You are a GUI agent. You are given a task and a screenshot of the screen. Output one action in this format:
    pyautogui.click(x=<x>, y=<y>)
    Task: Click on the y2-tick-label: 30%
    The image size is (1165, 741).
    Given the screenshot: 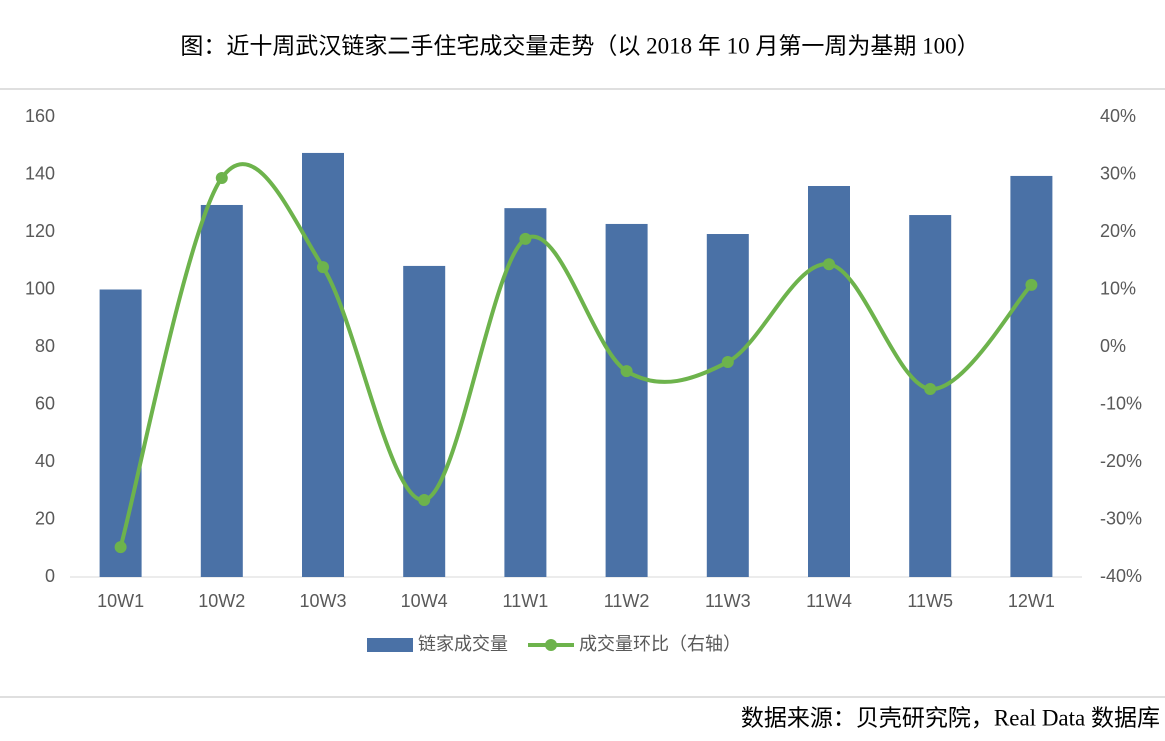 What is the action you would take?
    pyautogui.click(x=1118, y=173)
    